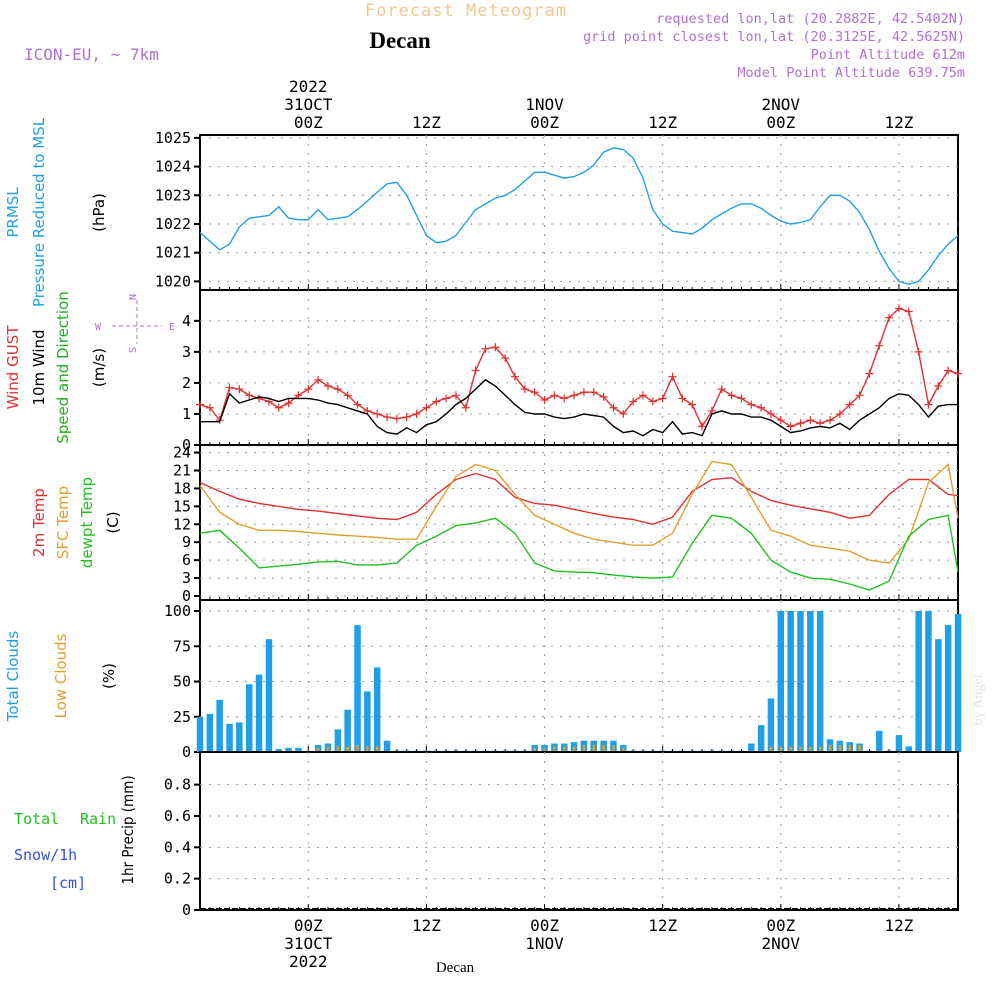 The image size is (1000, 1000). Describe the element at coordinates (308, 943) in the screenshot. I see `bottom-date-label: 31OCT` at that location.